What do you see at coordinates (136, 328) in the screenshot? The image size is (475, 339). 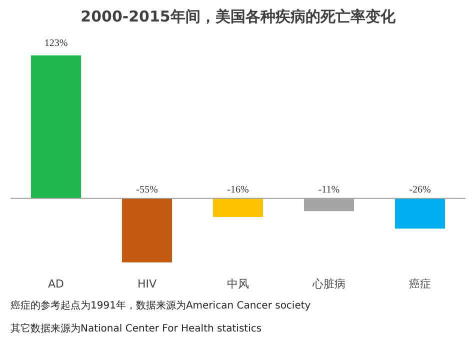 I see `text: 其它数据来源为National Center For Health statistics` at bounding box center [136, 328].